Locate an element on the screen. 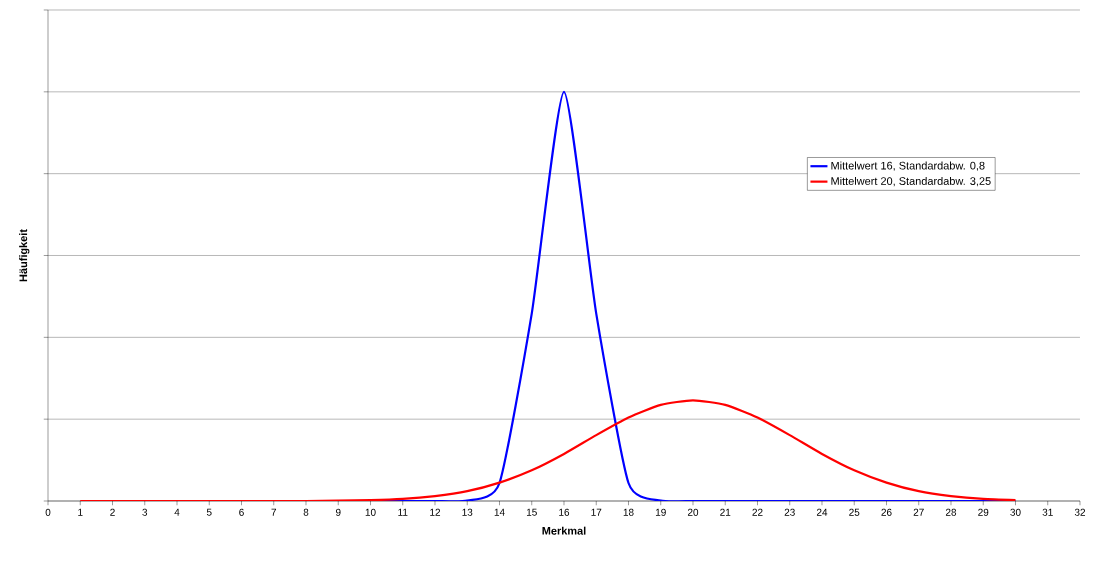 This screenshot has height=564, width=1097. x-tick-label: 23 is located at coordinates (789, 512).